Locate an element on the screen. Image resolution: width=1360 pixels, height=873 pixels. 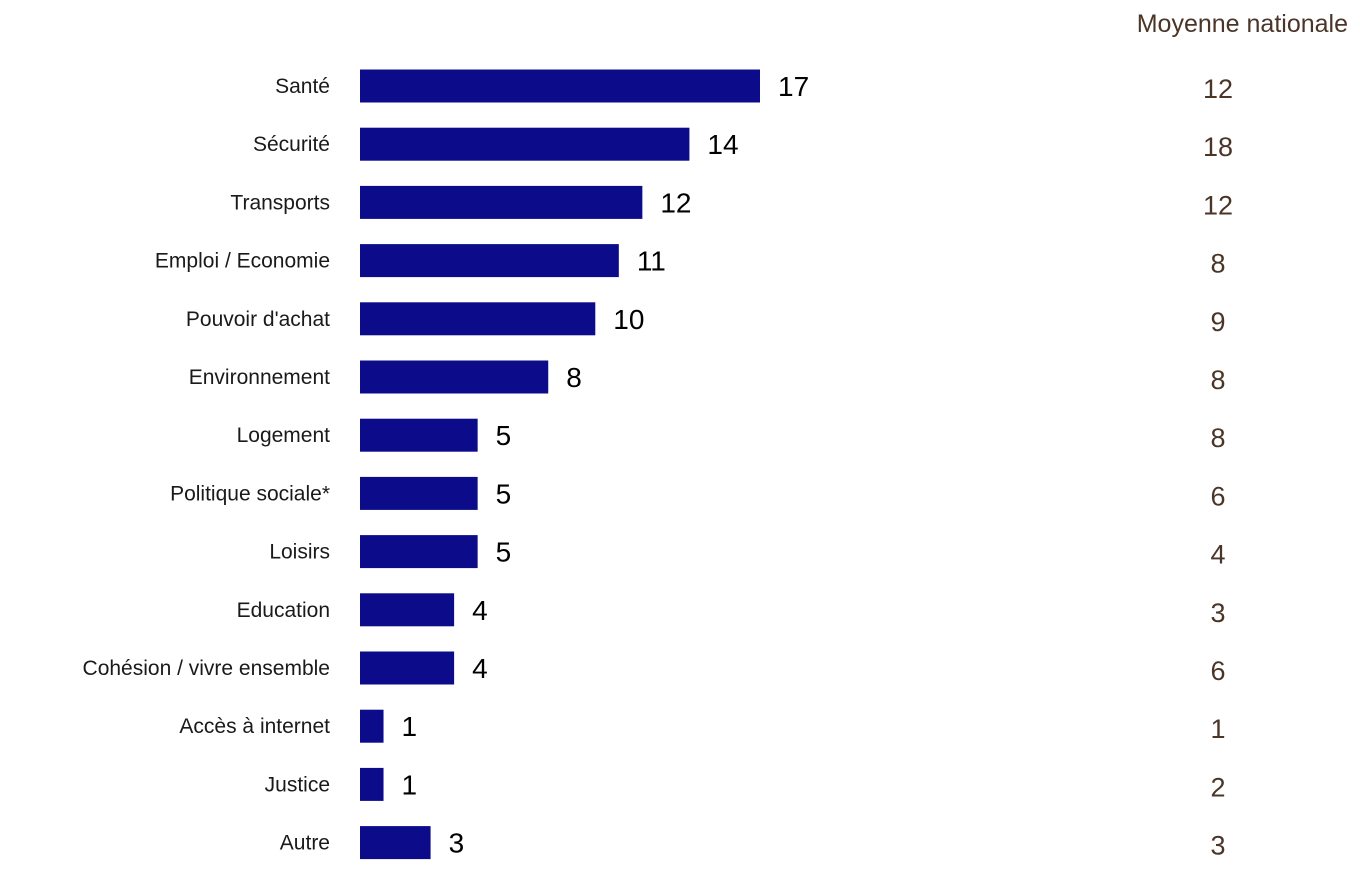
value-label: 11 is located at coordinates (651, 261).